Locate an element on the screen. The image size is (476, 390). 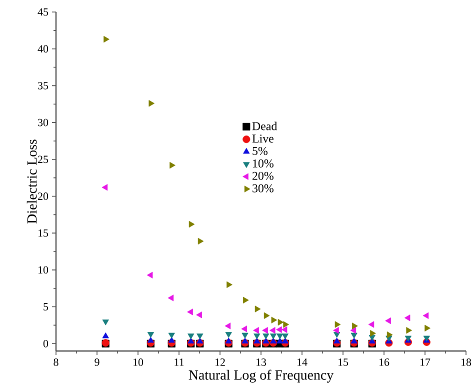
legend-label: Dead is located at coordinates (265, 126).